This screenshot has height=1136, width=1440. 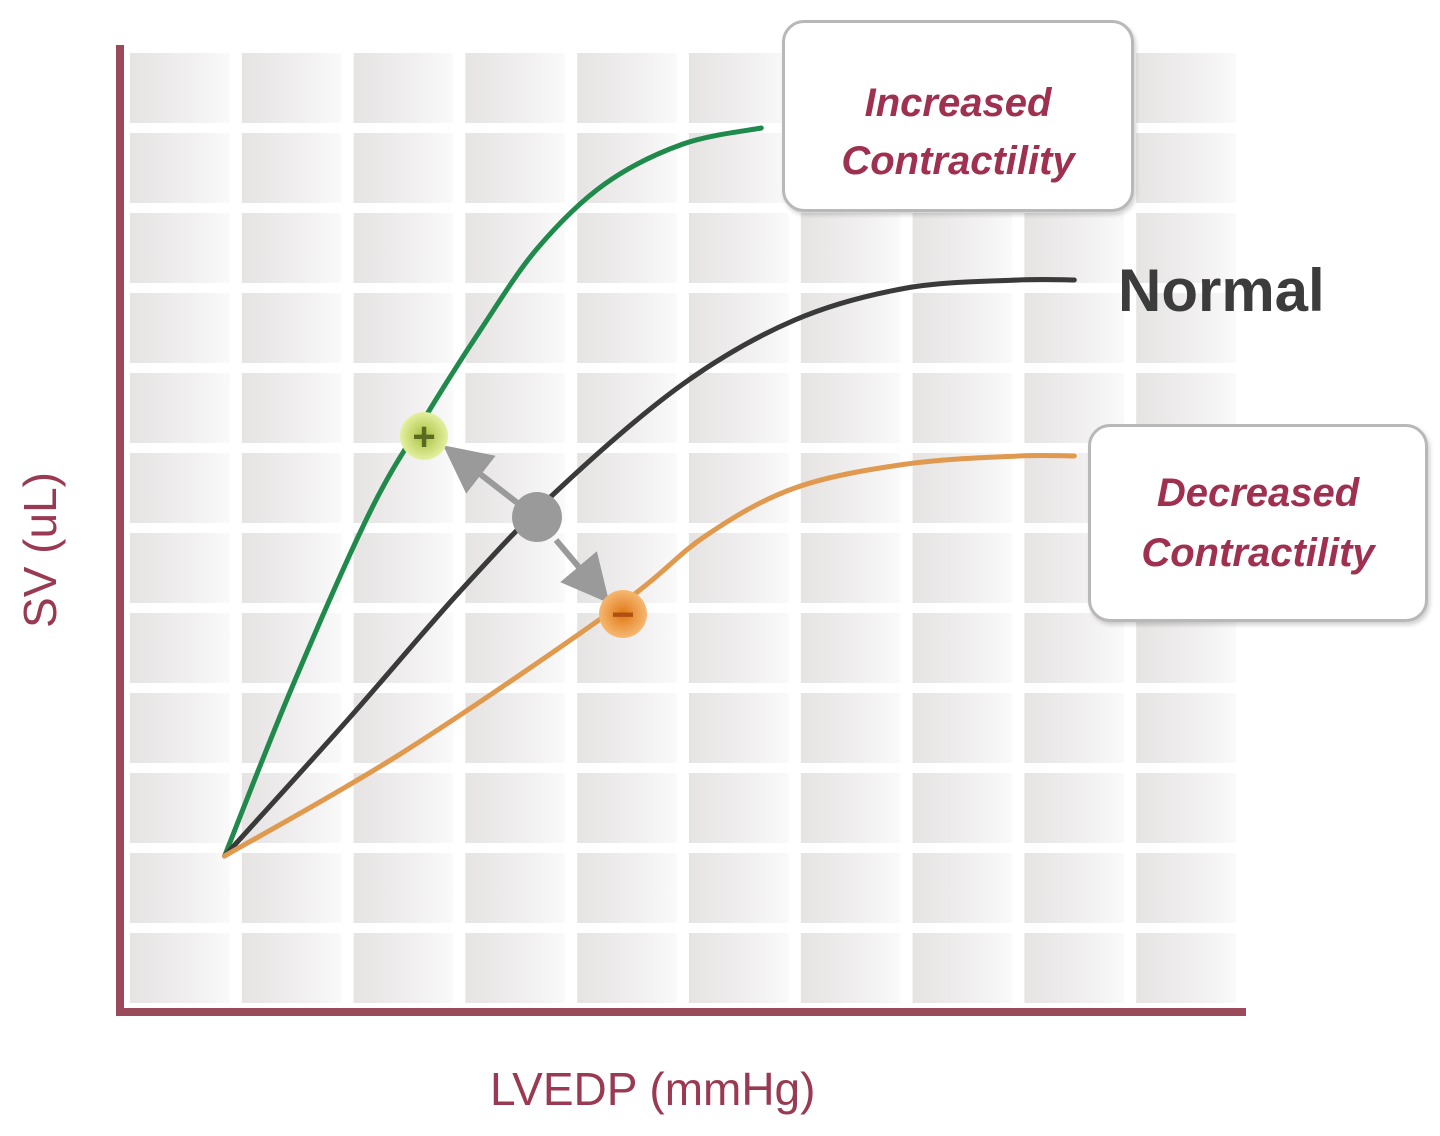 I want to click on markers: + −, so click(x=523, y=525).